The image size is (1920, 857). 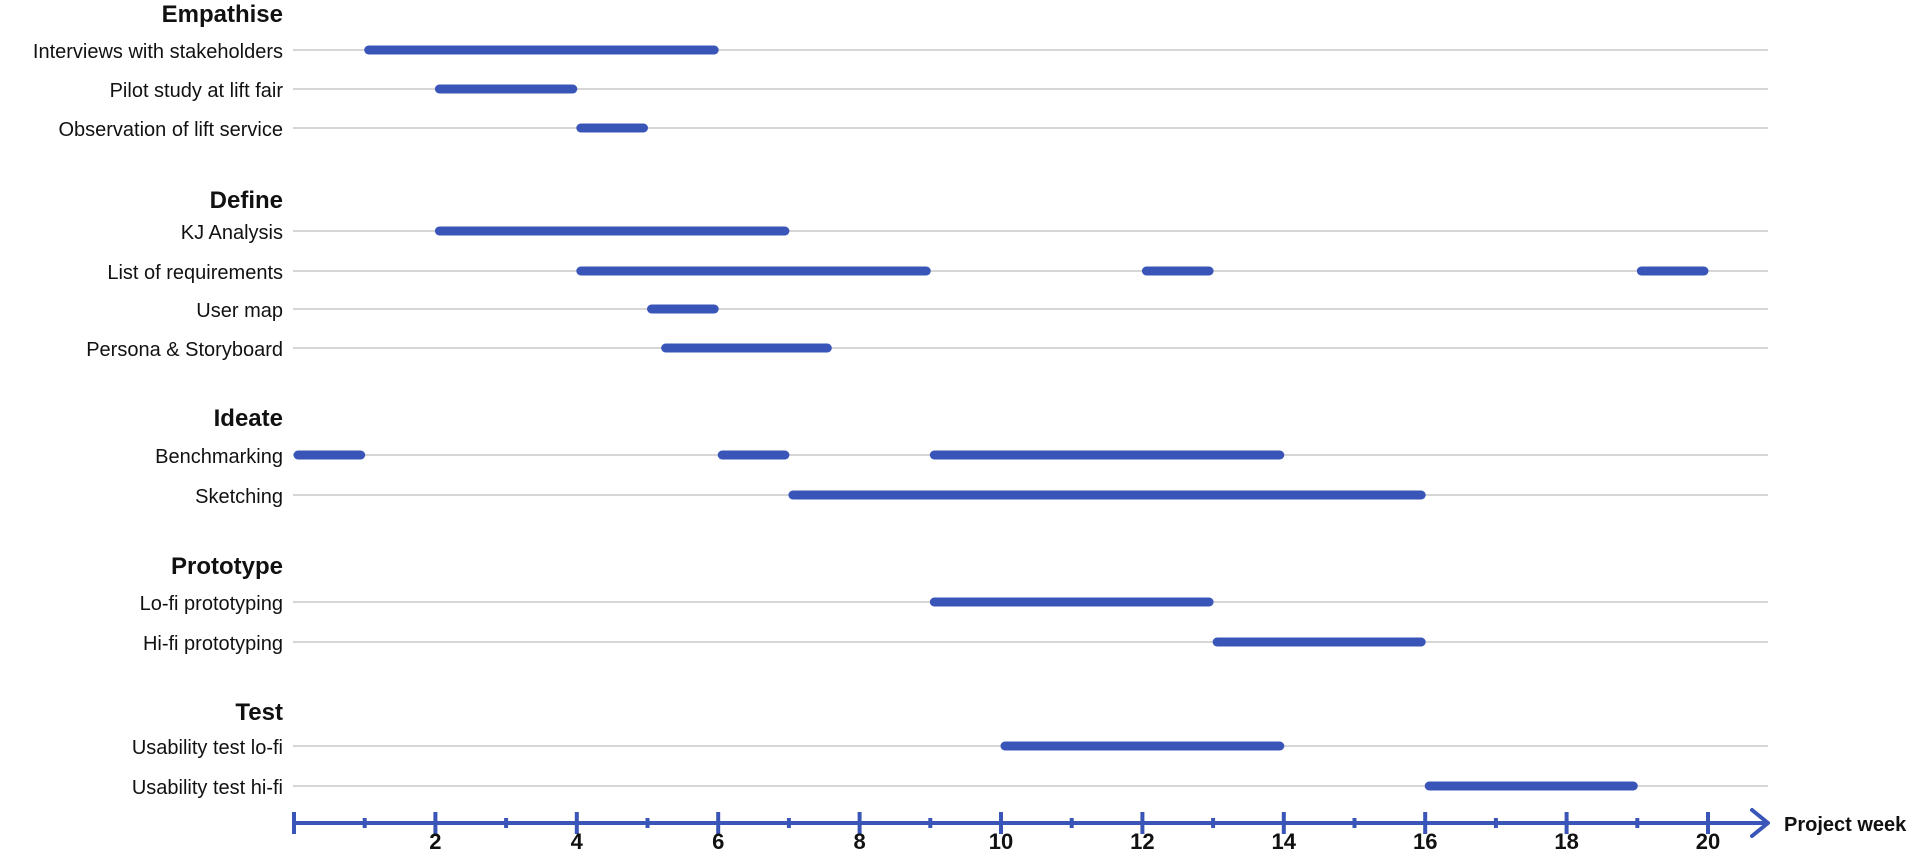 I want to click on x-tick-label: 2, so click(x=435, y=841).